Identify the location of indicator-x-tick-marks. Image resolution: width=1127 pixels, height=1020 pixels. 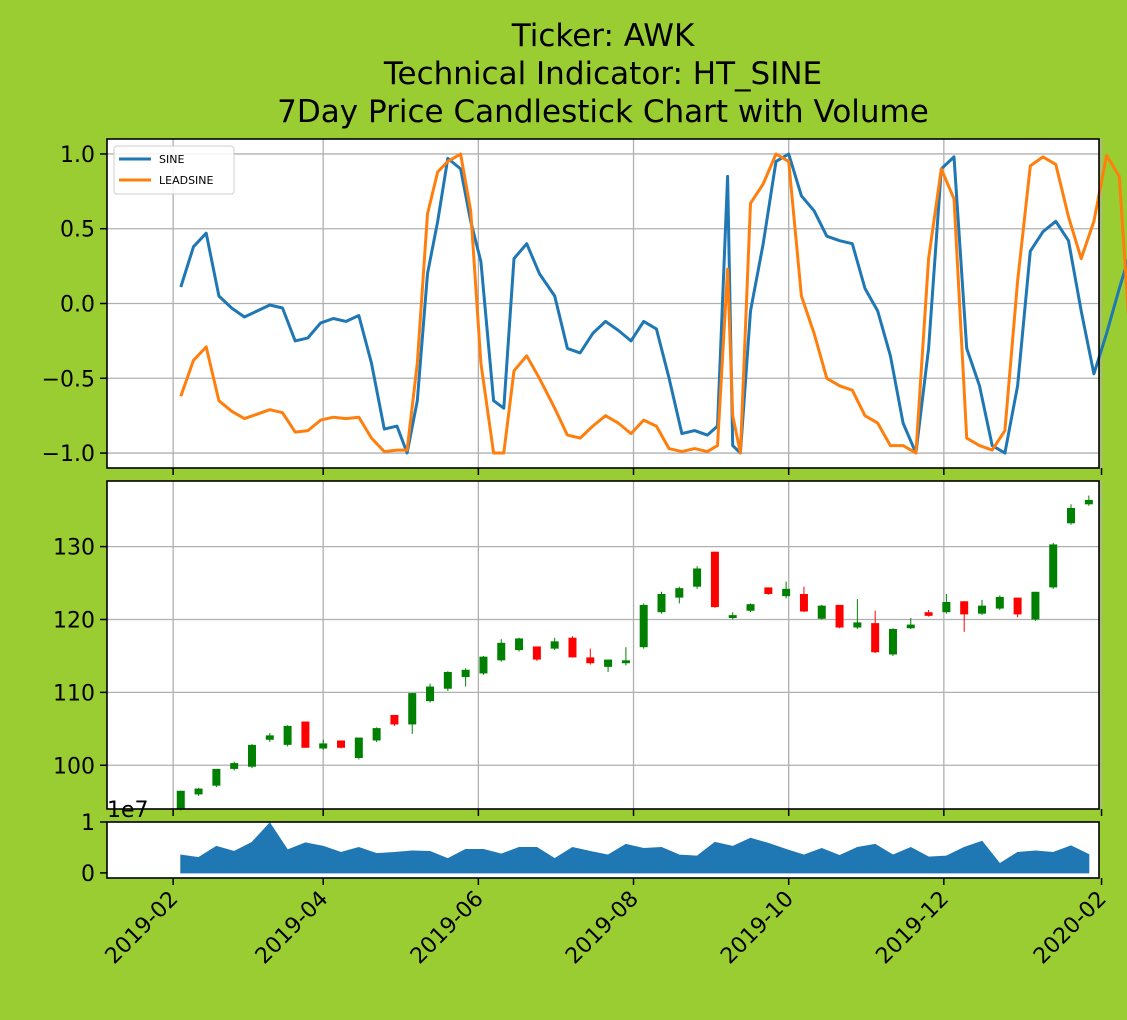
(637, 471).